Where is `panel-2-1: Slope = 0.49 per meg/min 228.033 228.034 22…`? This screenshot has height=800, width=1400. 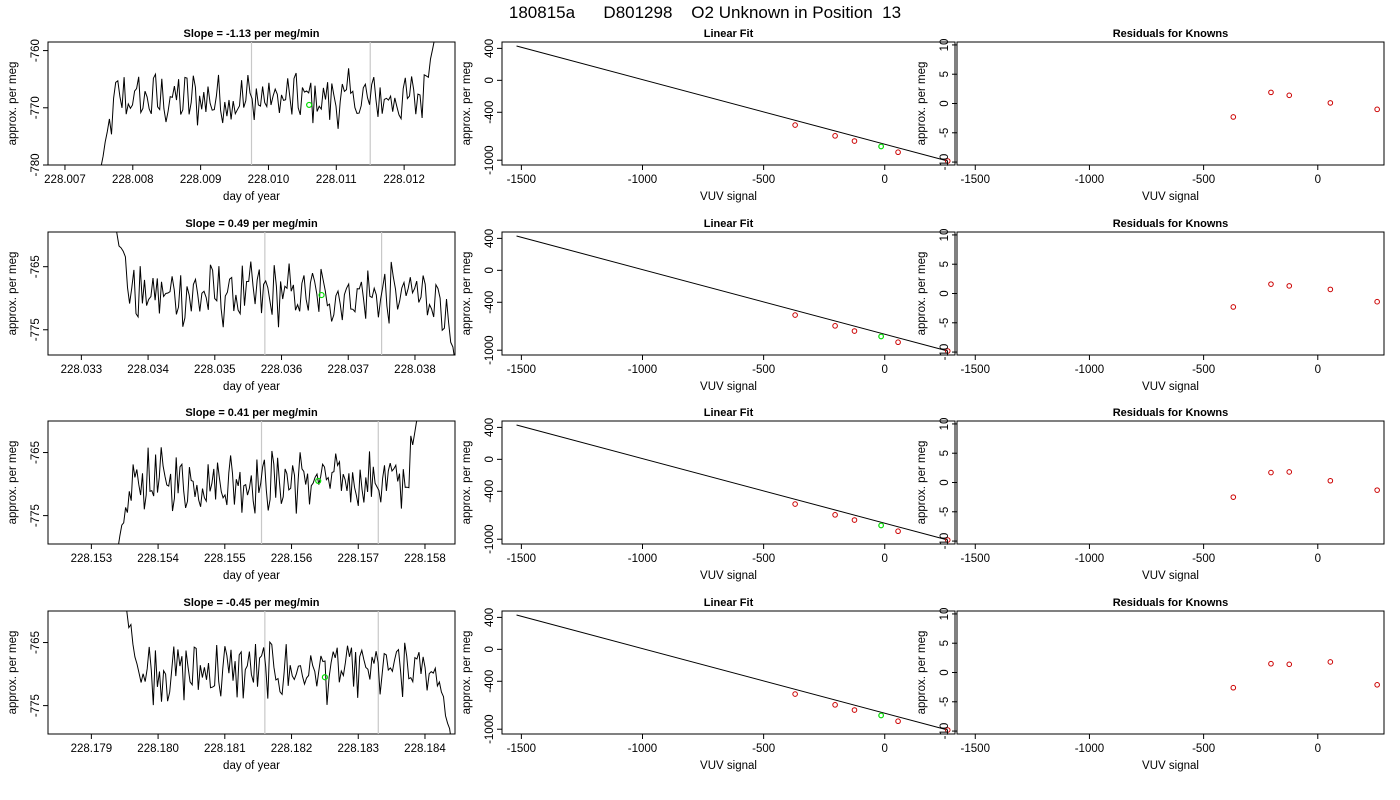
panel-2-1: Slope = 0.49 per meg/min 228.033 228.034 22… is located at coordinates (231, 305).